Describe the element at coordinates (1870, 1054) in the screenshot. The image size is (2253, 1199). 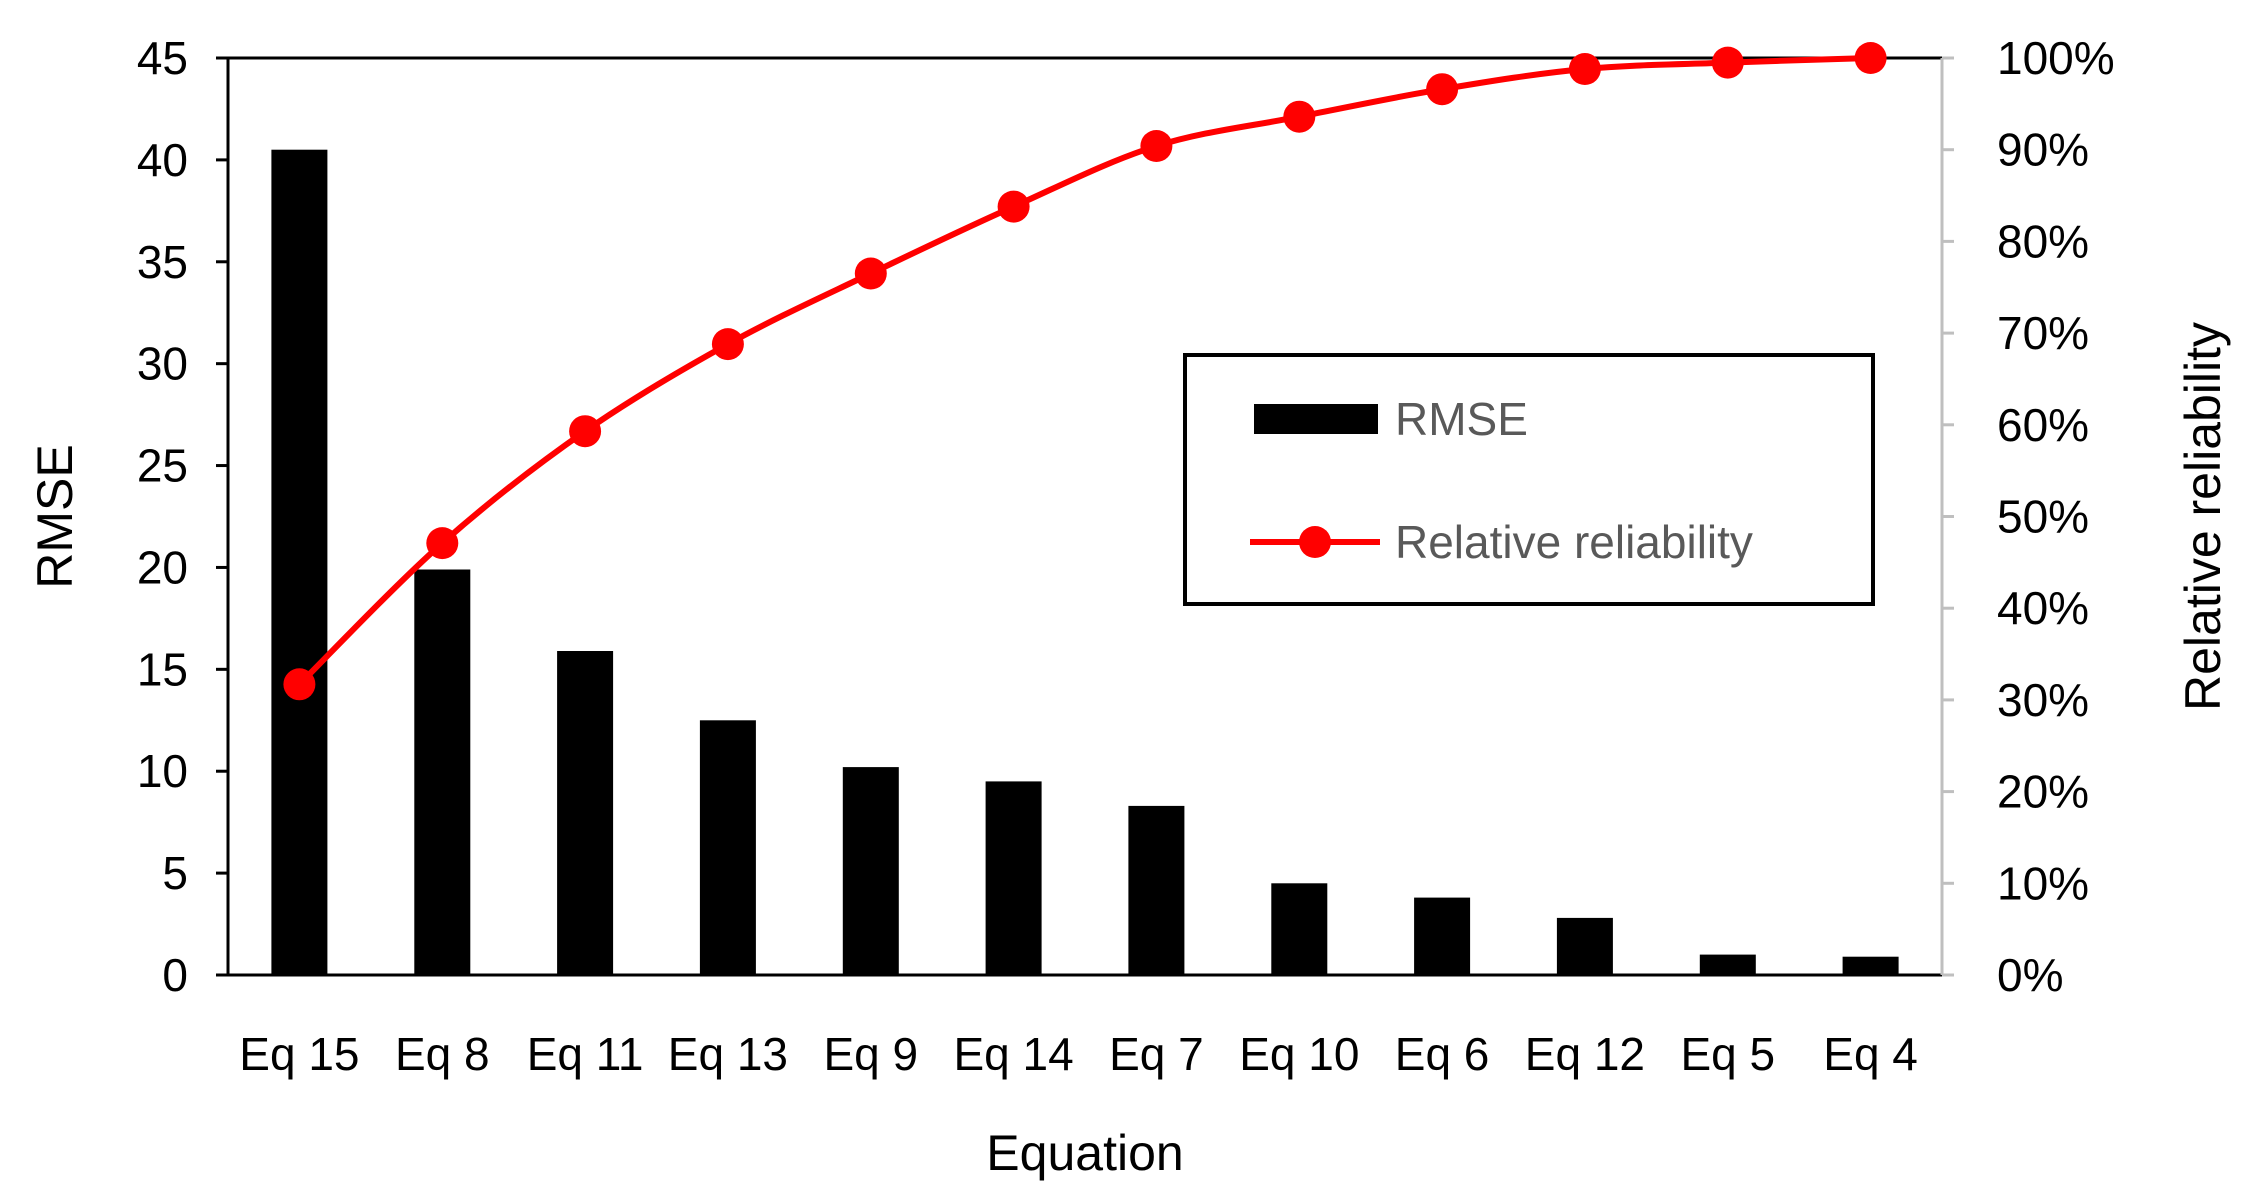
I see `x-tick-label: Eq 4` at that location.